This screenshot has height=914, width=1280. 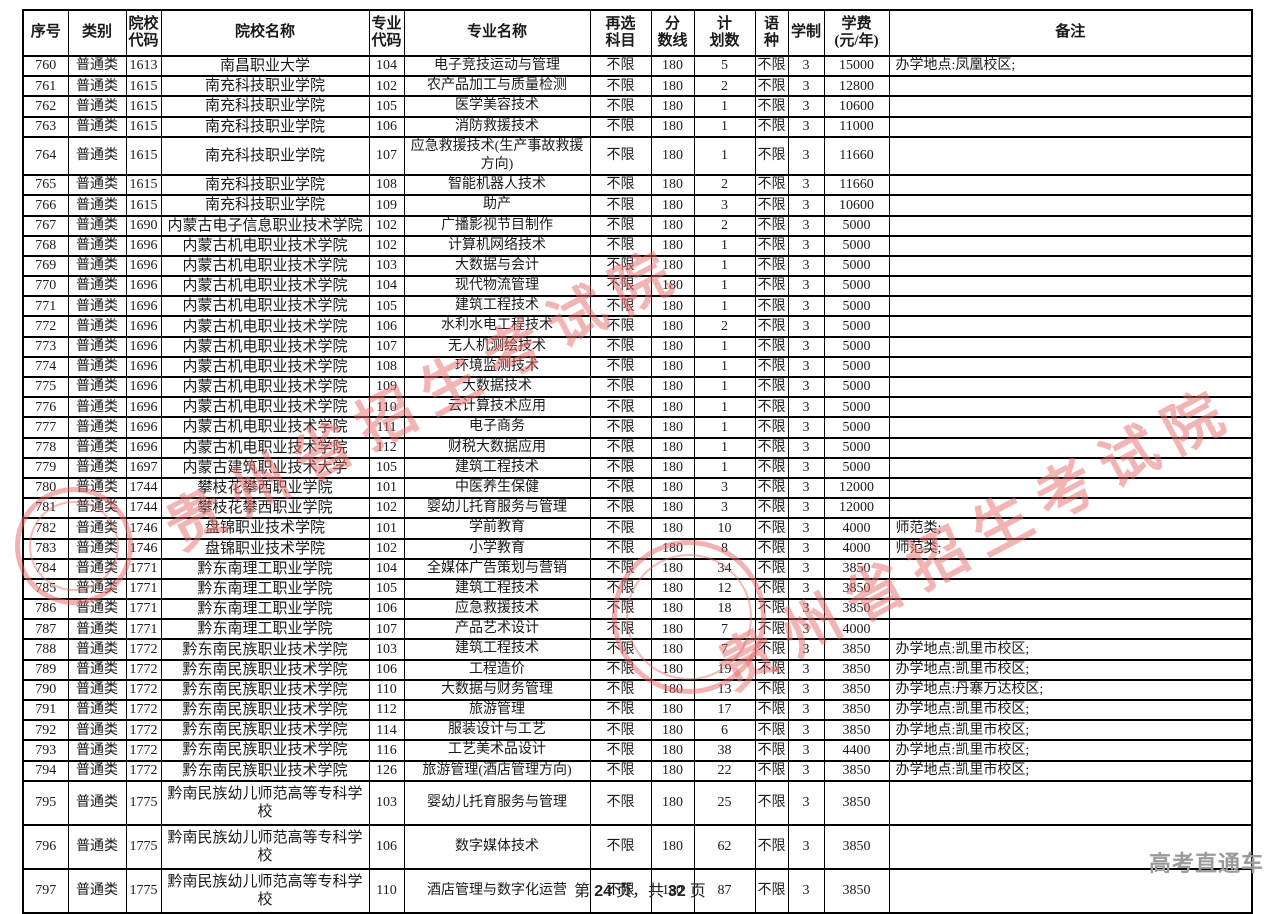 What do you see at coordinates (45, 286) in the screenshot?
I see `cell-seq: 770` at bounding box center [45, 286].